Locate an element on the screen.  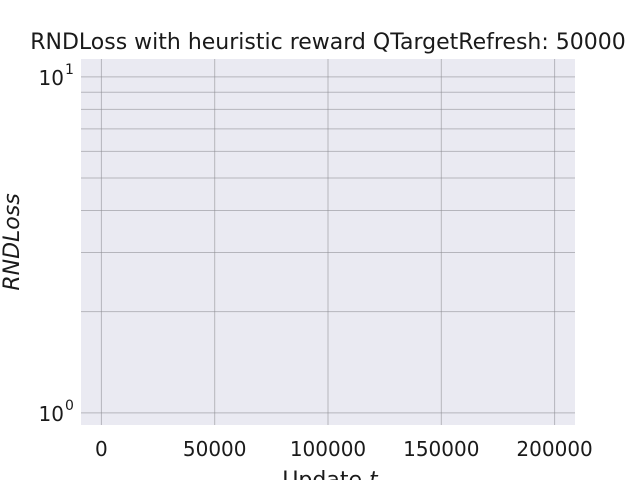
x-tick-label: 50000 is located at coordinates (215, 449).